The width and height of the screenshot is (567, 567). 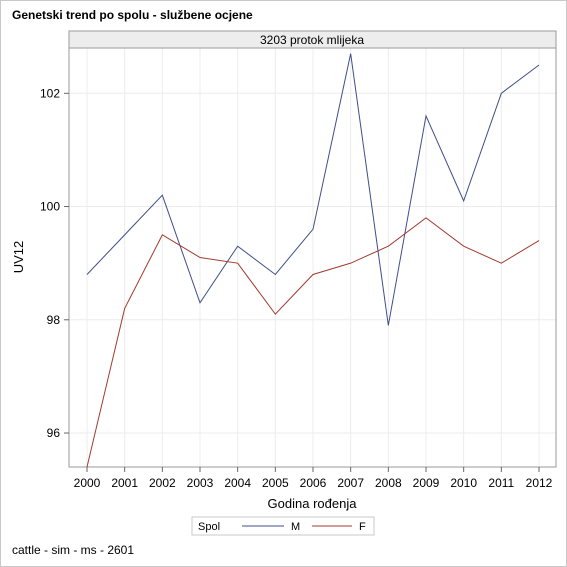 What do you see at coordinates (162, 483) in the screenshot?
I see `x-tick-label: 2002` at bounding box center [162, 483].